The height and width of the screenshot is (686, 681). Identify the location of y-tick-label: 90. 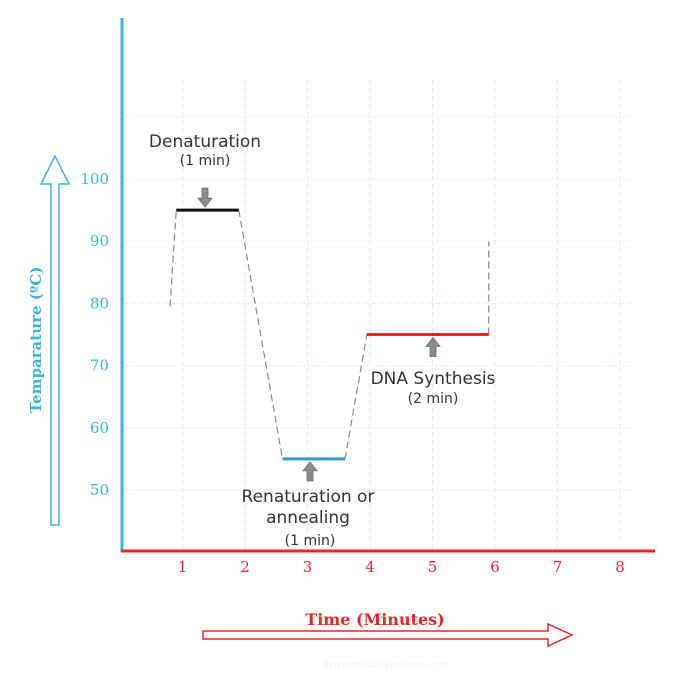
(99, 241).